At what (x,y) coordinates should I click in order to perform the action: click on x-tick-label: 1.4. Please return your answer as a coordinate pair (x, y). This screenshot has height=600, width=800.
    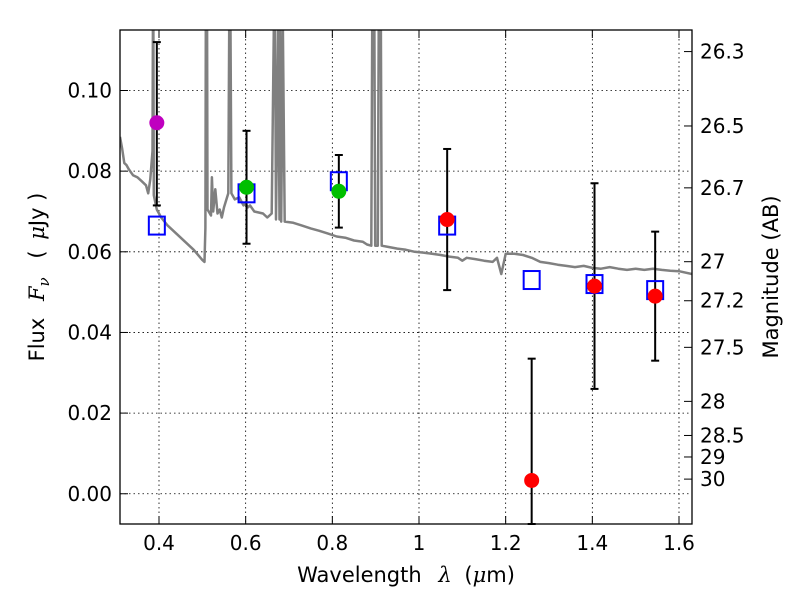
    Looking at the image, I should click on (592, 543).